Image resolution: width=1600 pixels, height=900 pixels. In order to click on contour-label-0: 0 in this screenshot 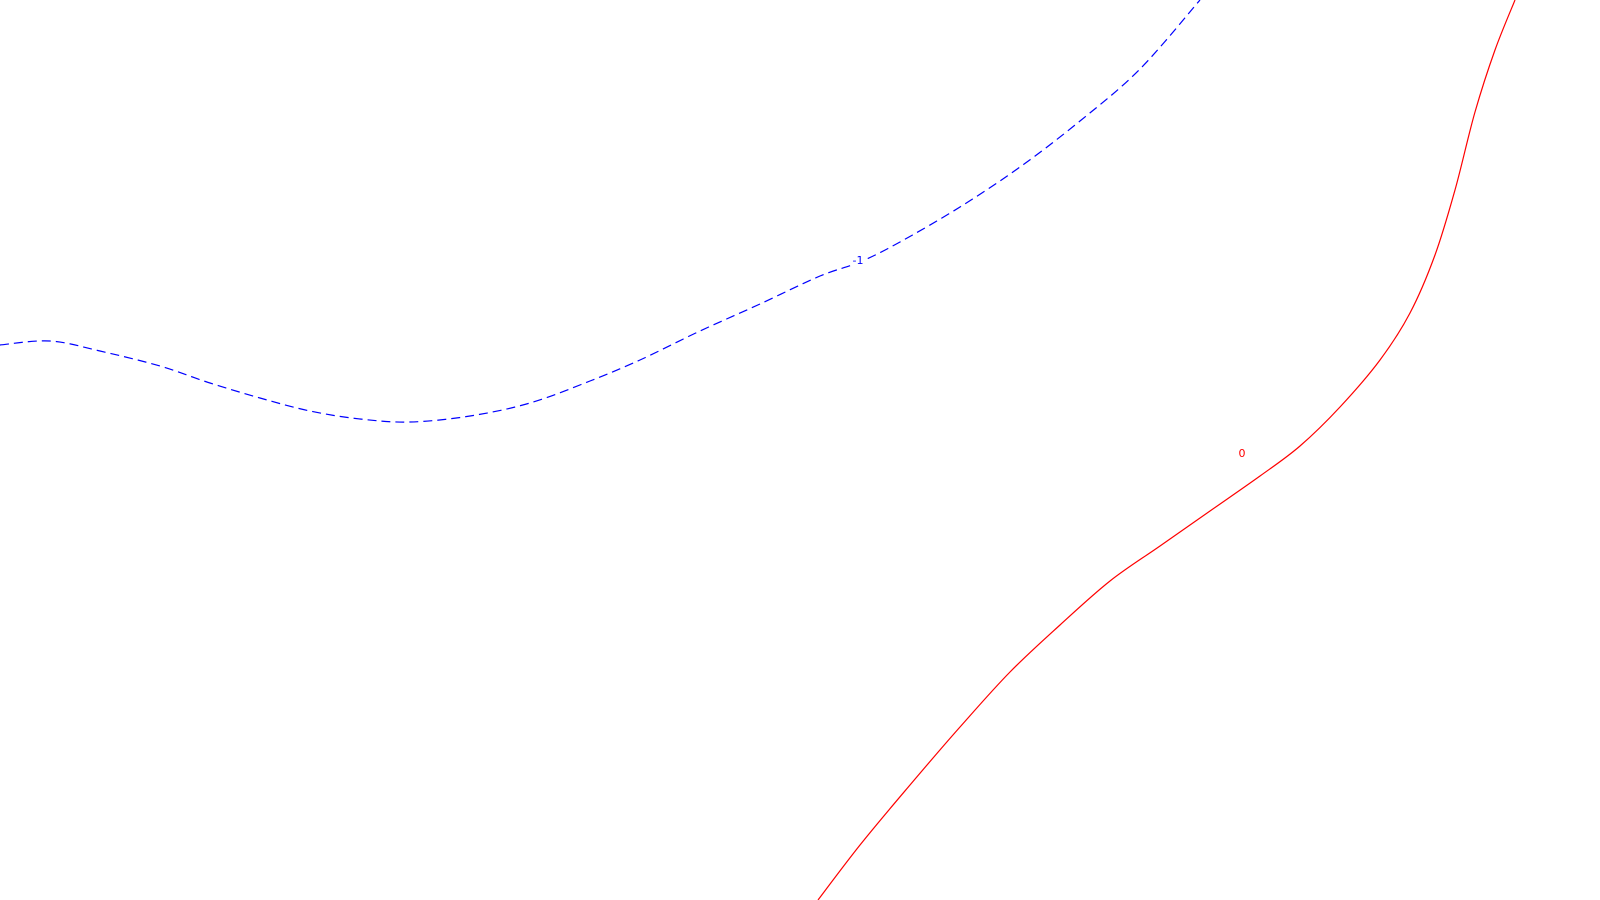, I will do `click(1242, 453)`.